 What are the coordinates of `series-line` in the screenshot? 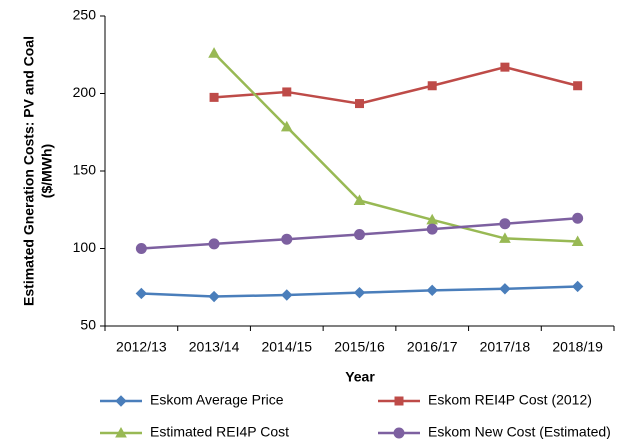 It's located at (395, 85).